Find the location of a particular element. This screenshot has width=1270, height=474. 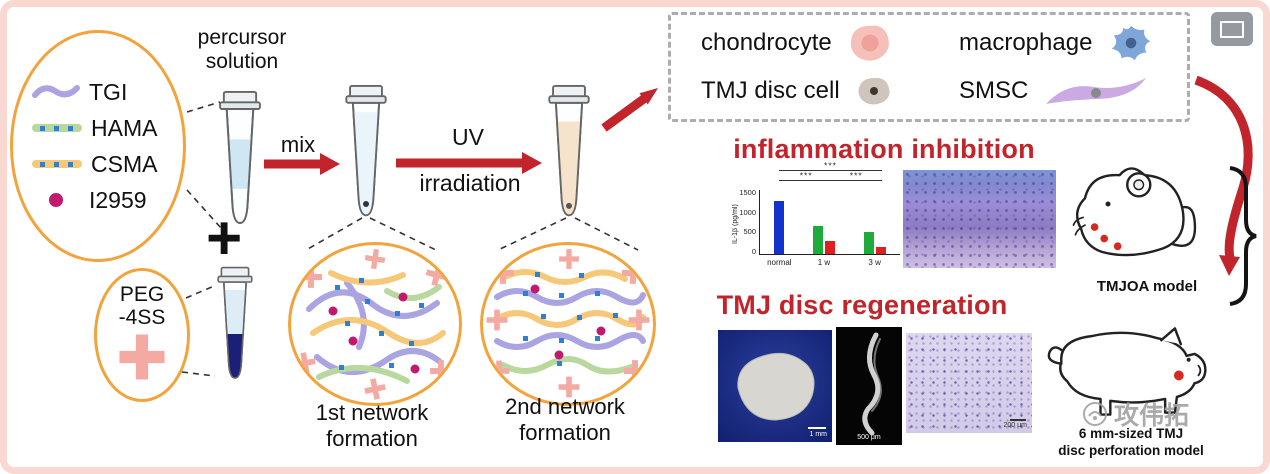

pig-figure is located at coordinates (1127, 371).